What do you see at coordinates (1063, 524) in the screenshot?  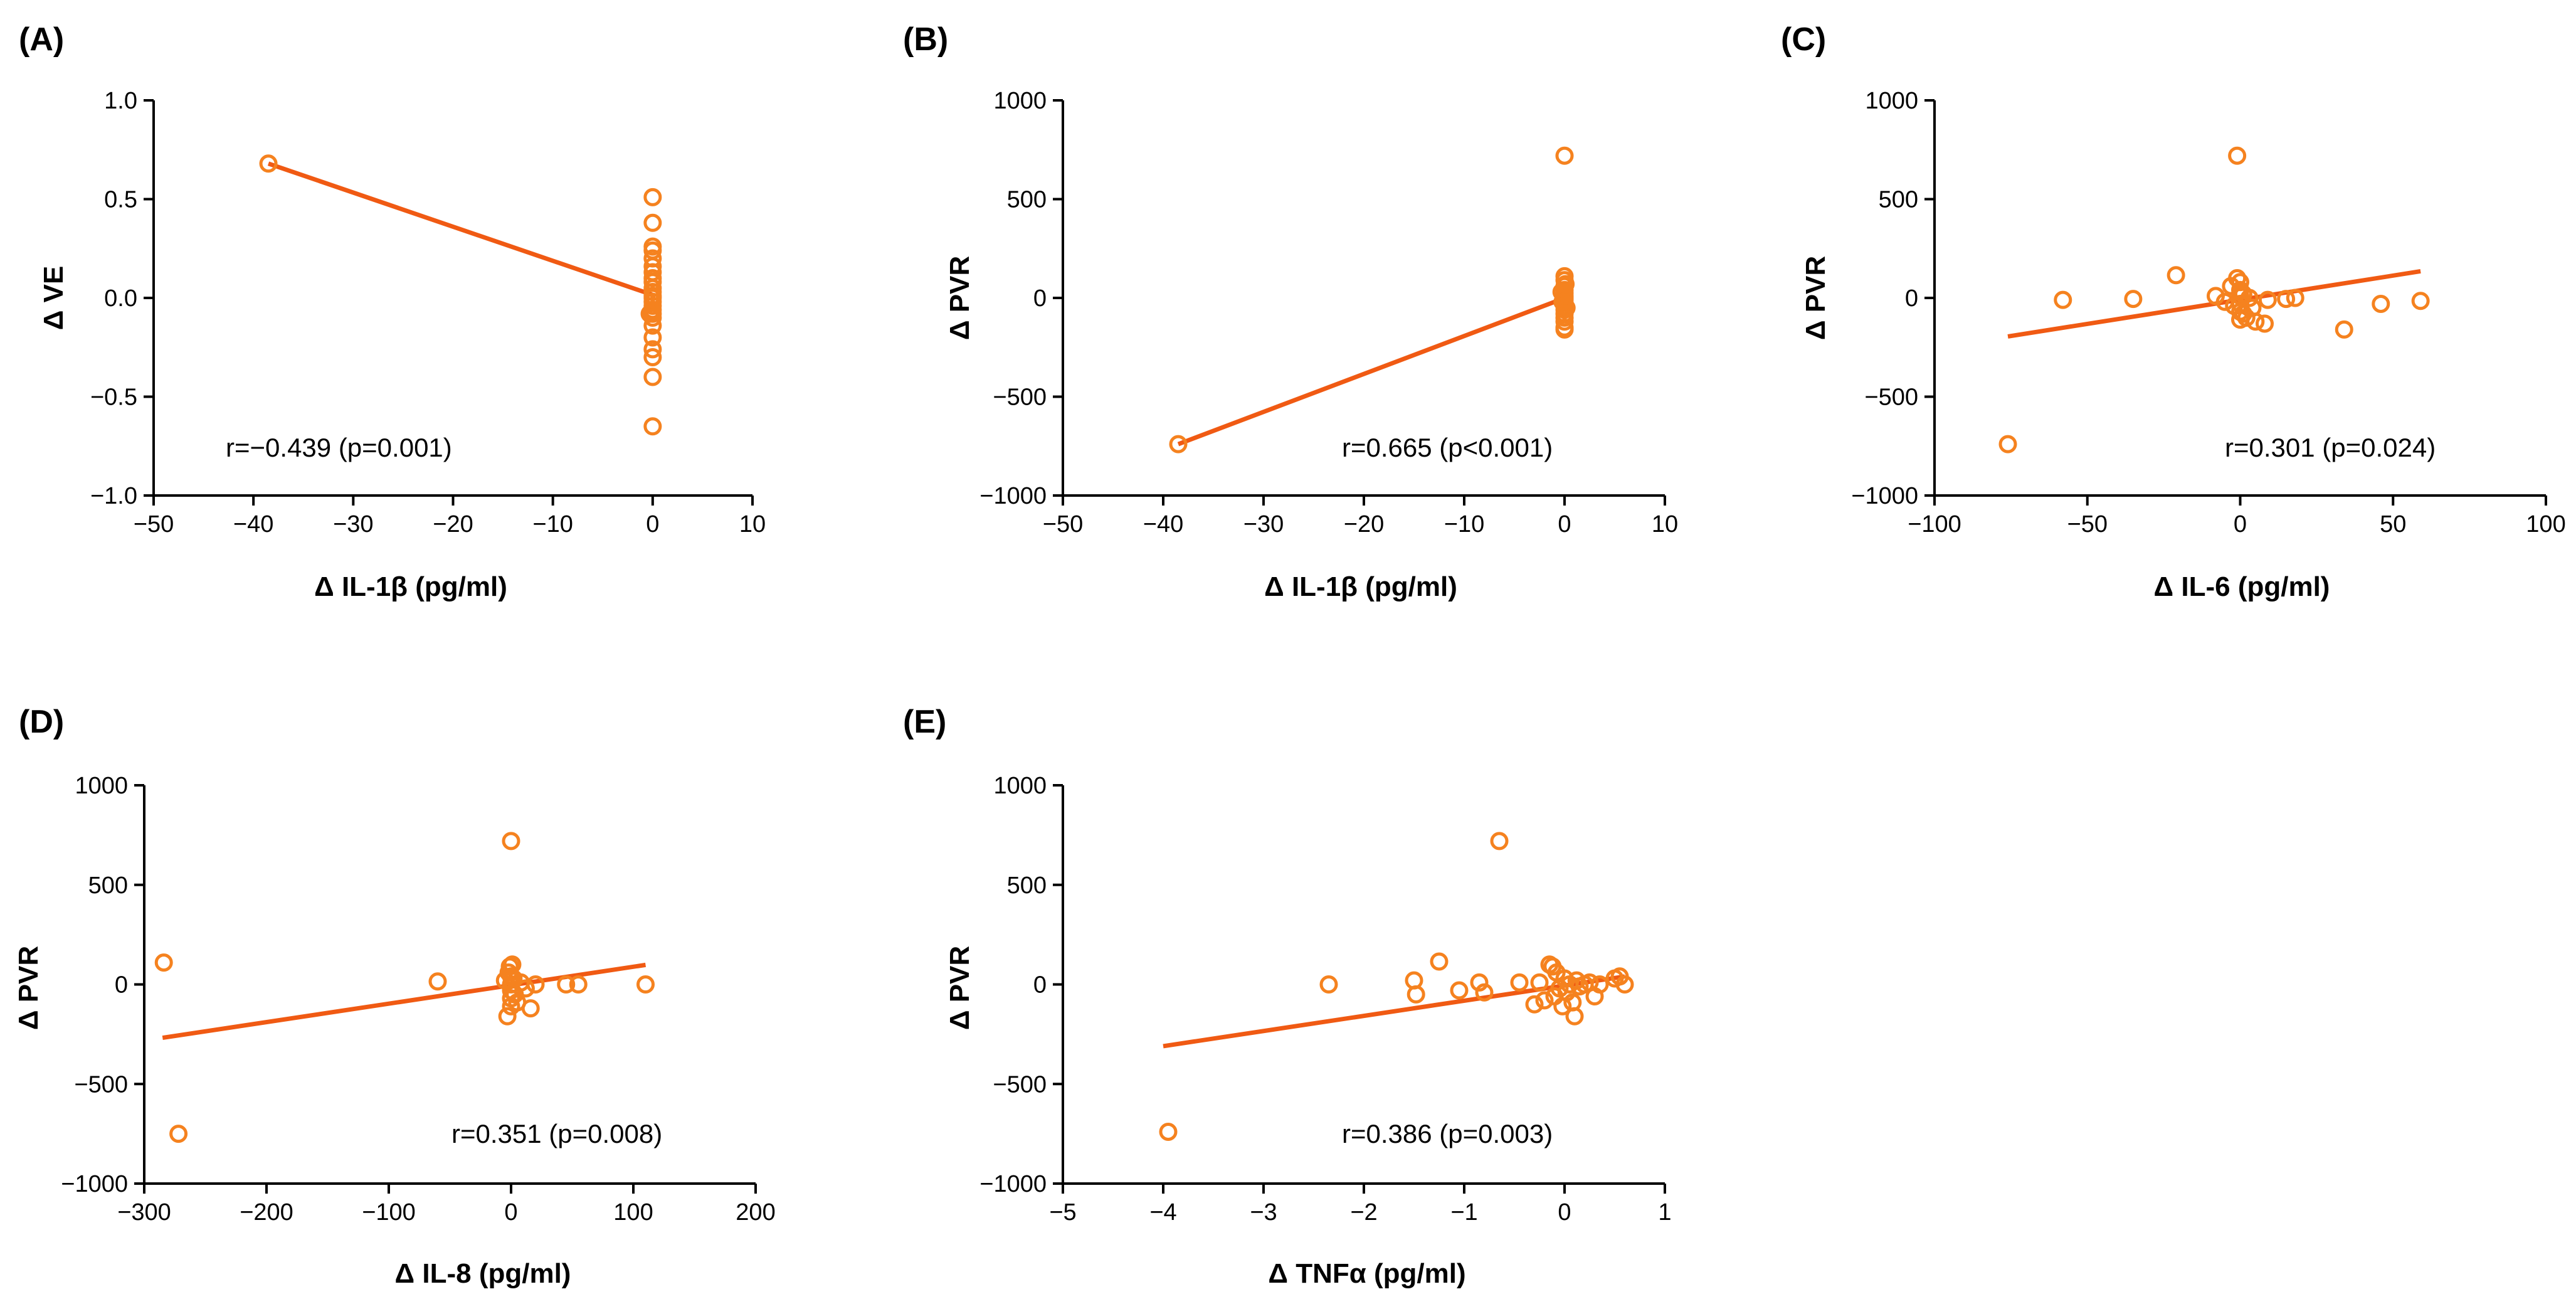 I see `x-tick-label: −50` at bounding box center [1063, 524].